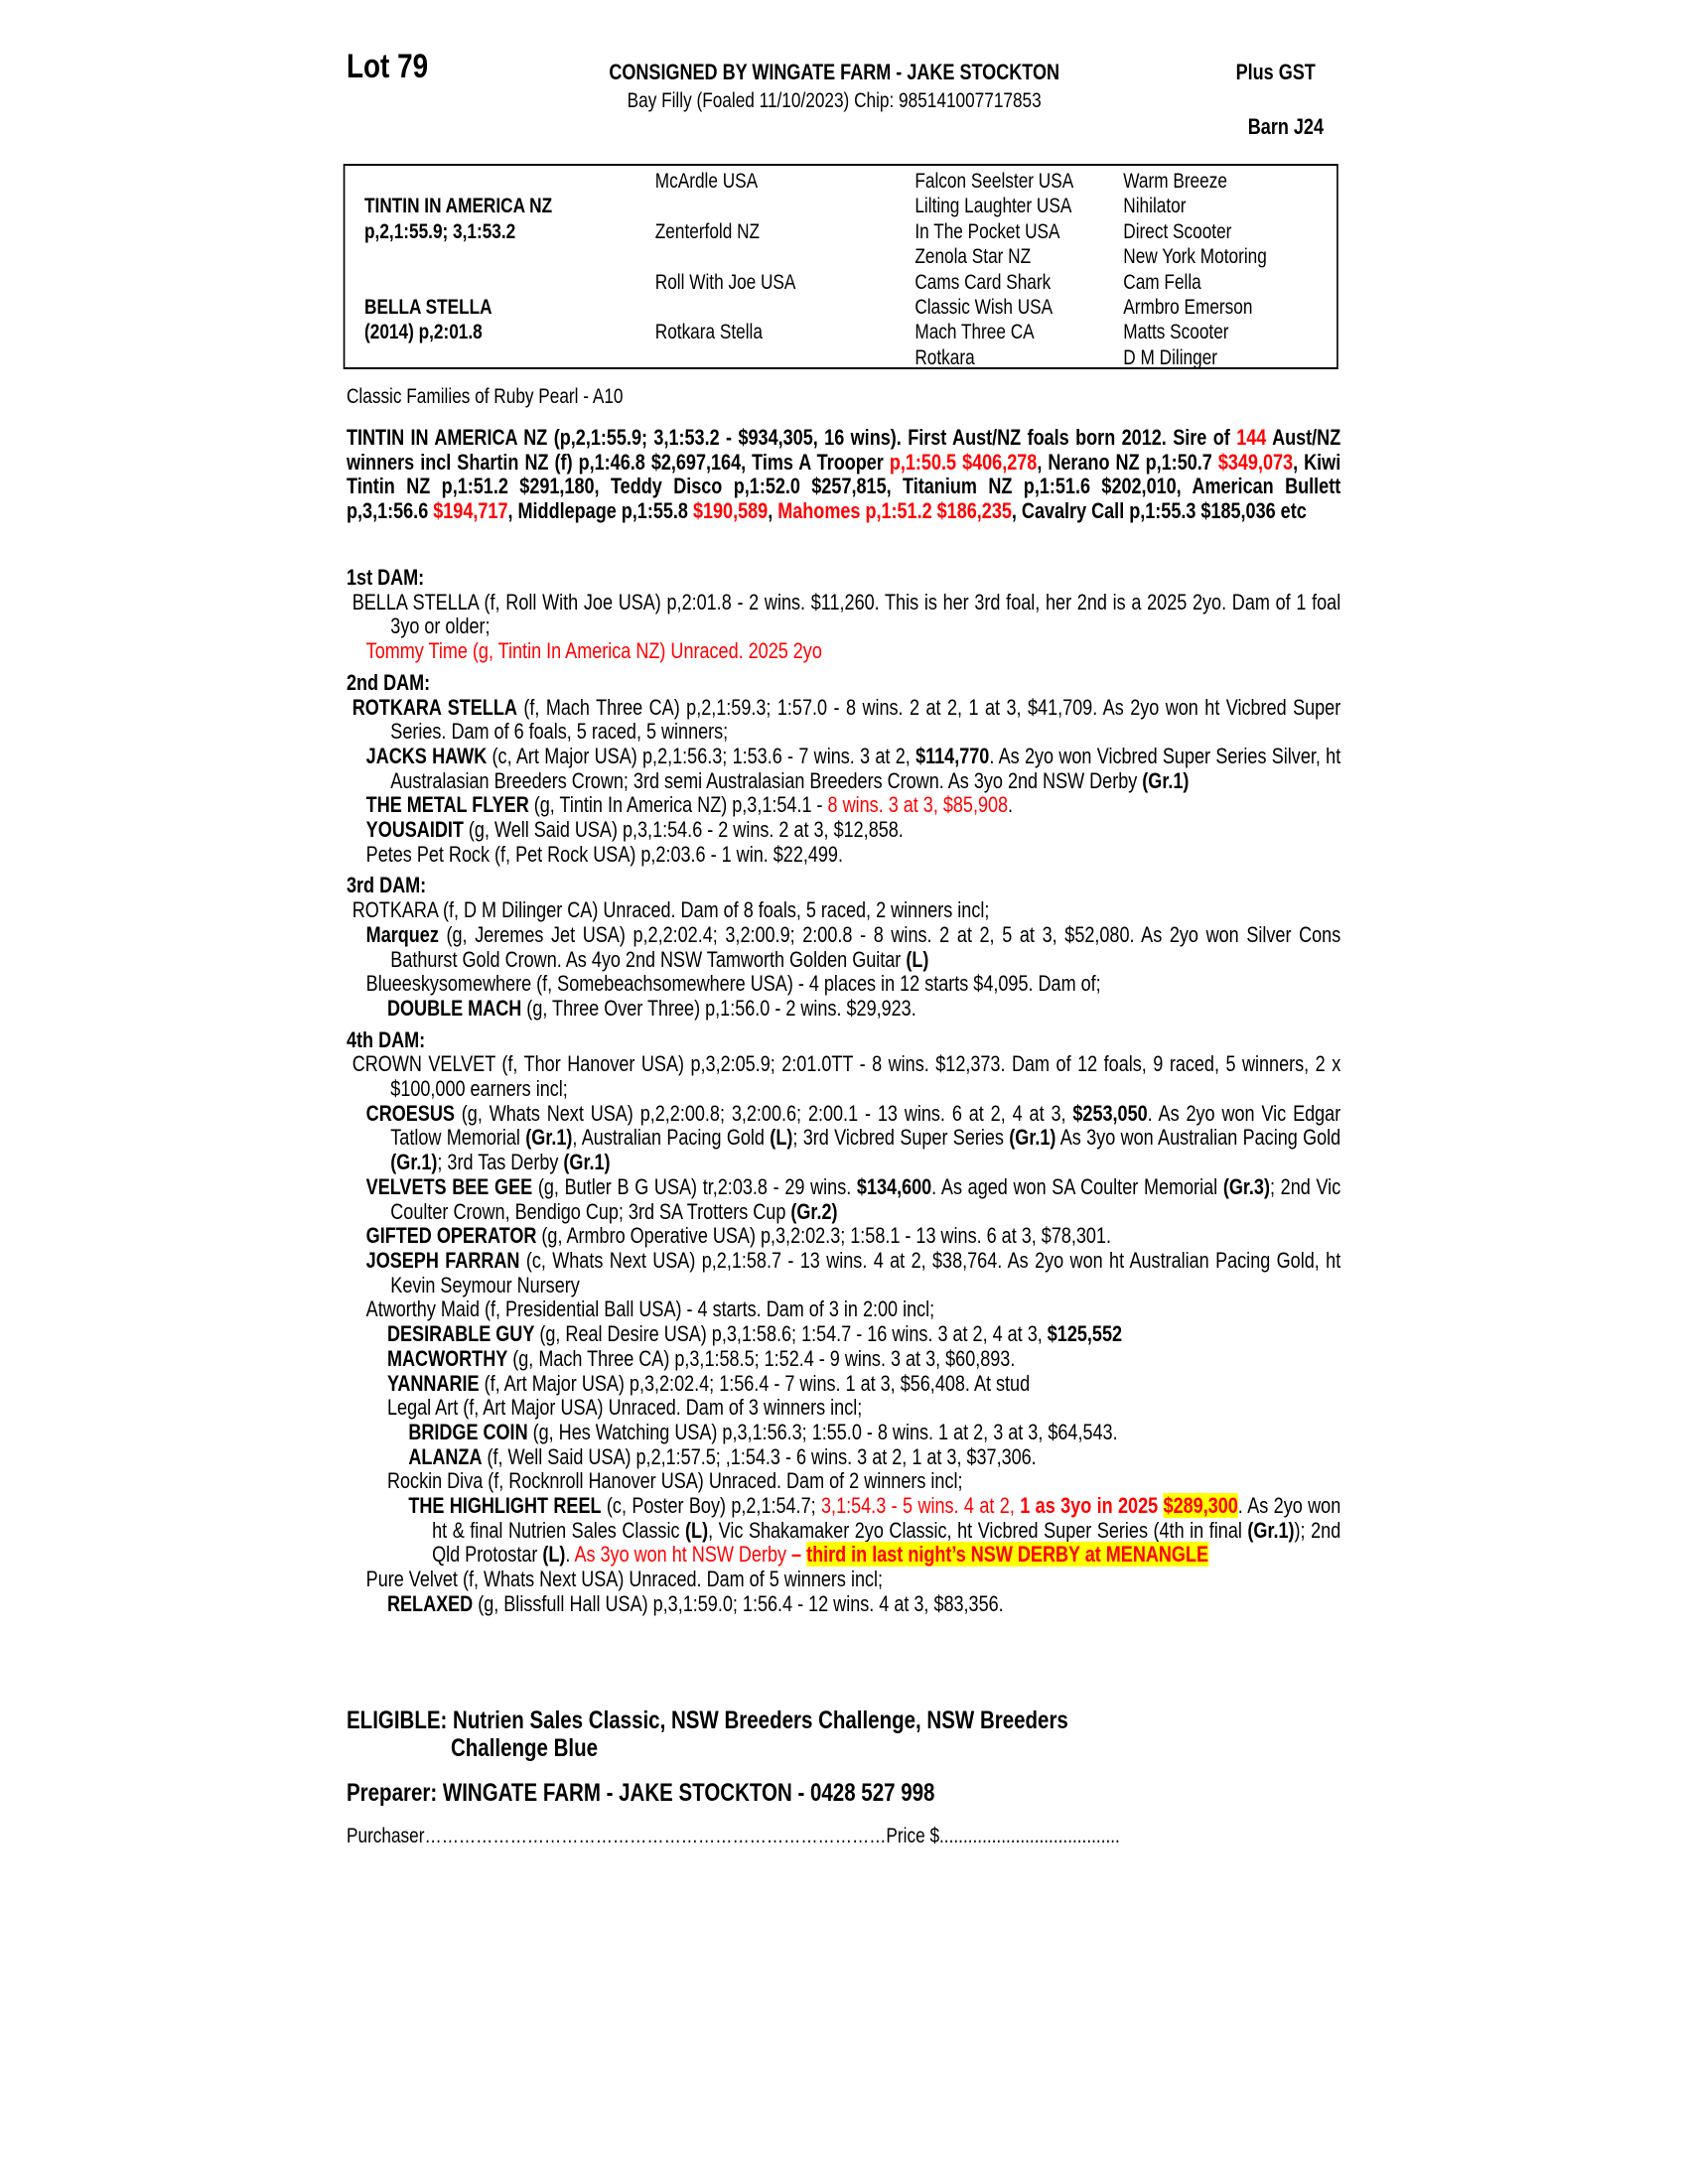  What do you see at coordinates (799, 1555) in the screenshot?
I see `text-segment: –` at bounding box center [799, 1555].